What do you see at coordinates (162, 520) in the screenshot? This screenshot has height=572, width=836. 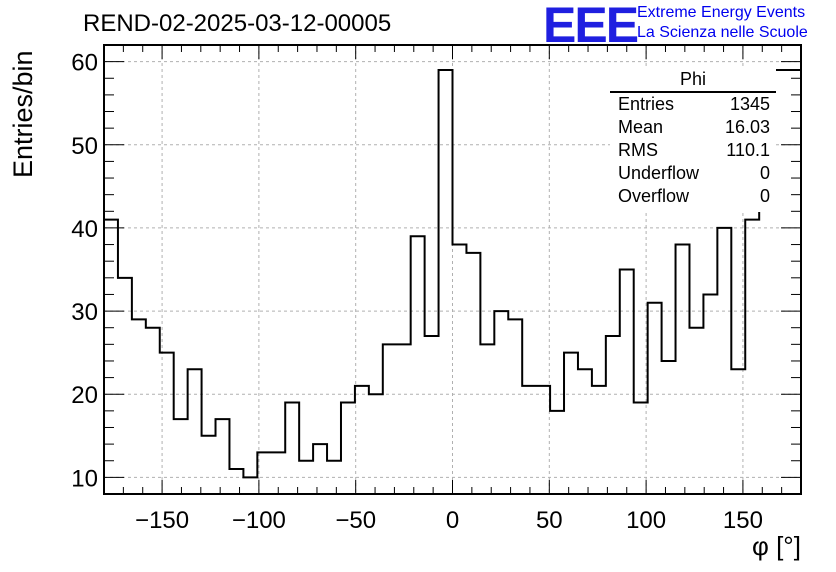 I see `x-tick-label: −150` at bounding box center [162, 520].